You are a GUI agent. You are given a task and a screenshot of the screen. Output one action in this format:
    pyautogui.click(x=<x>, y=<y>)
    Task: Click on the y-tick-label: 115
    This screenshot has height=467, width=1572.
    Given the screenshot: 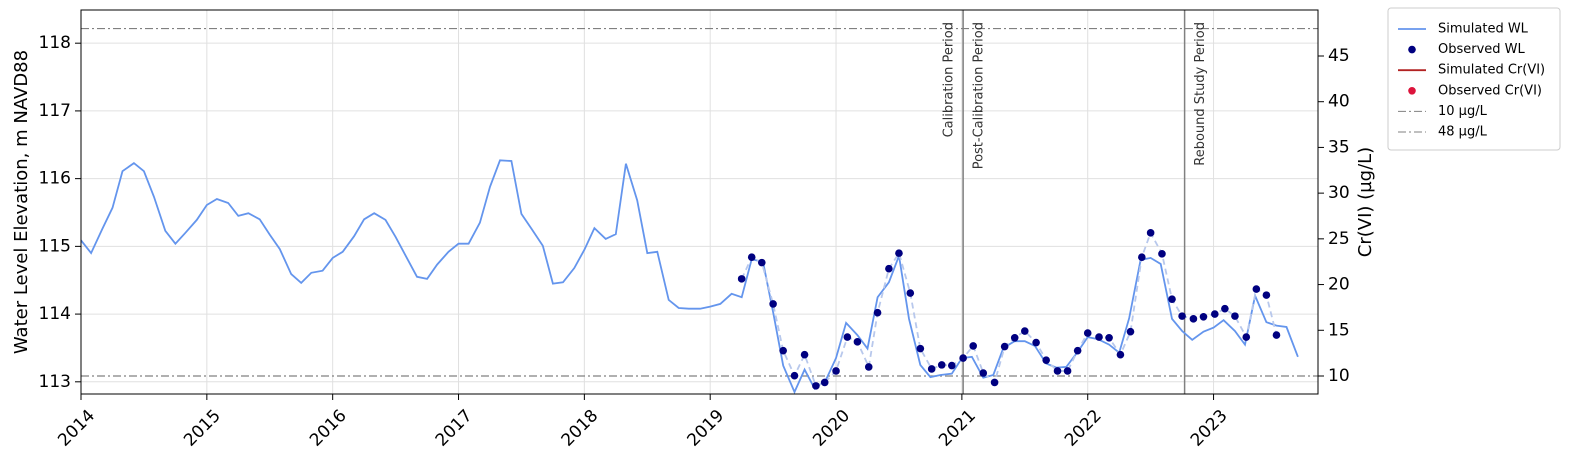 What is the action you would take?
    pyautogui.click(x=55, y=246)
    